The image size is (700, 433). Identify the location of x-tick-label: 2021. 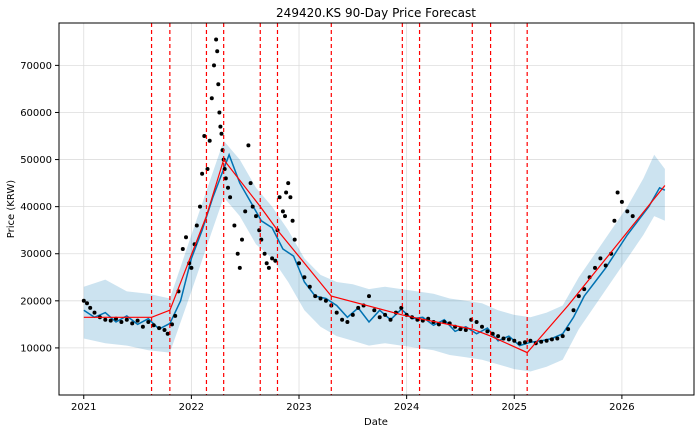
(83, 407).